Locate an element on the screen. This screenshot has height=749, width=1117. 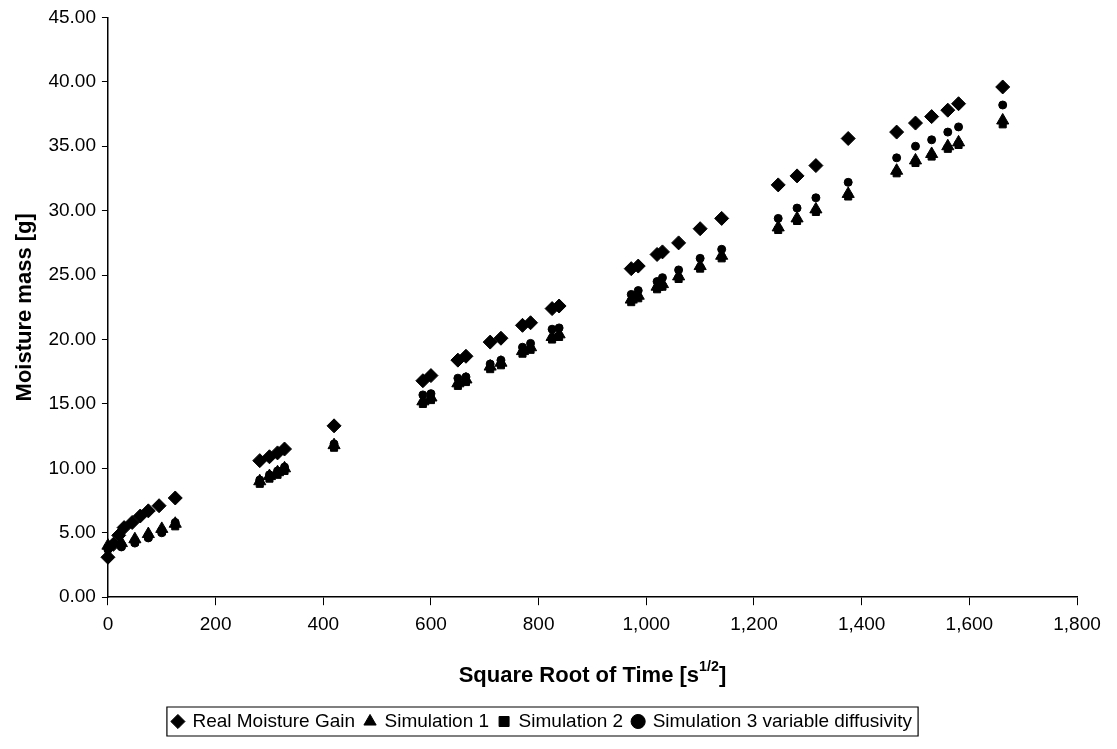
y-tick-label: 30.00 is located at coordinates (72, 209).